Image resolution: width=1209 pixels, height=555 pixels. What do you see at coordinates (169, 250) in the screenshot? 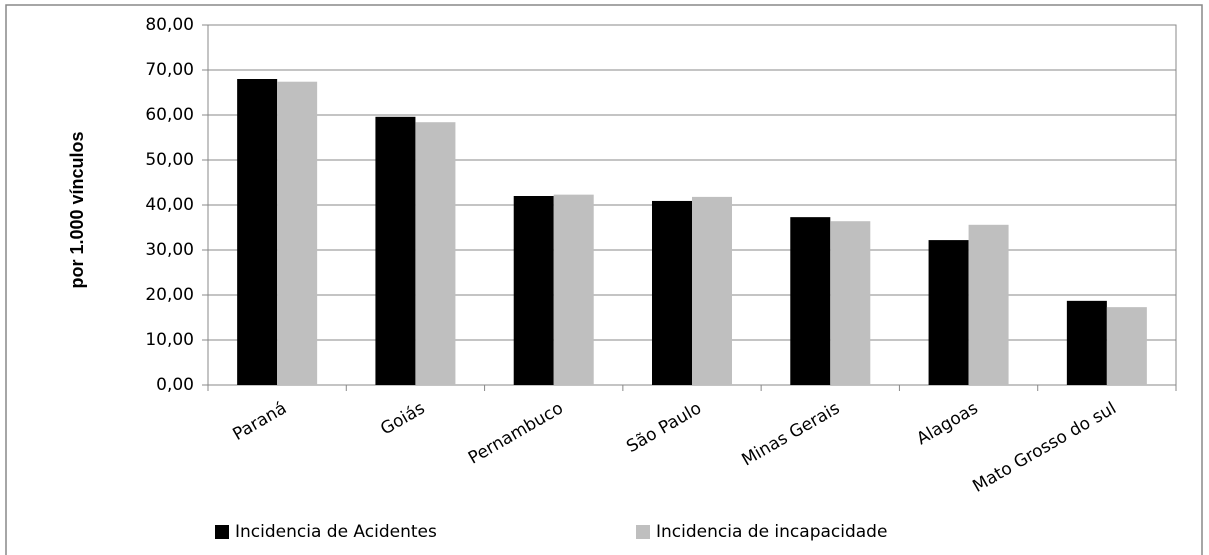
I see `y-tick-label: 30,00` at bounding box center [169, 250].